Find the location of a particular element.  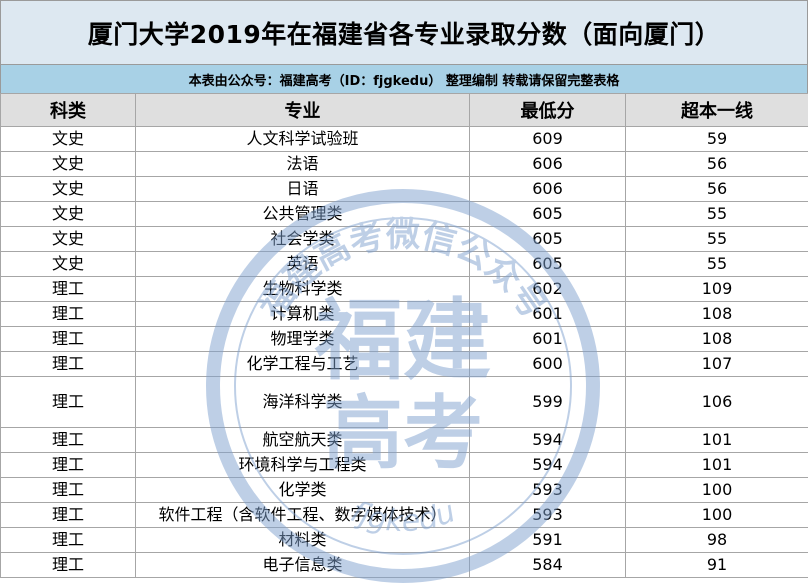

major-cell: 法语 is located at coordinates (303, 164).